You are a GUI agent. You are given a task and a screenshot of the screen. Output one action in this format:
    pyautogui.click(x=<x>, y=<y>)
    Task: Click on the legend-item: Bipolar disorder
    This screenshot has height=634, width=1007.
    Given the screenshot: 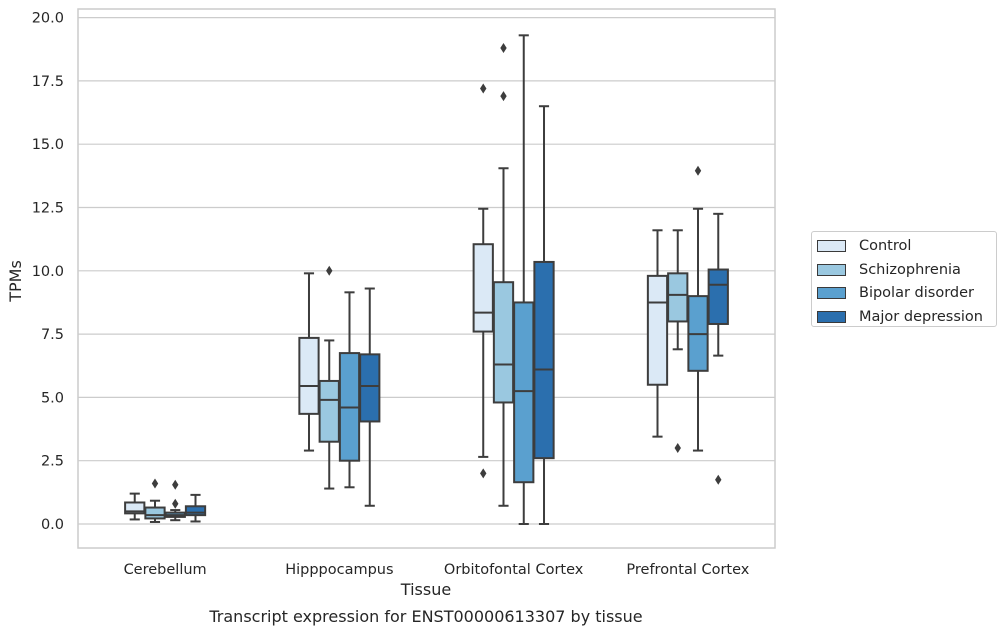 What is the action you would take?
    pyautogui.click(x=895, y=293)
    